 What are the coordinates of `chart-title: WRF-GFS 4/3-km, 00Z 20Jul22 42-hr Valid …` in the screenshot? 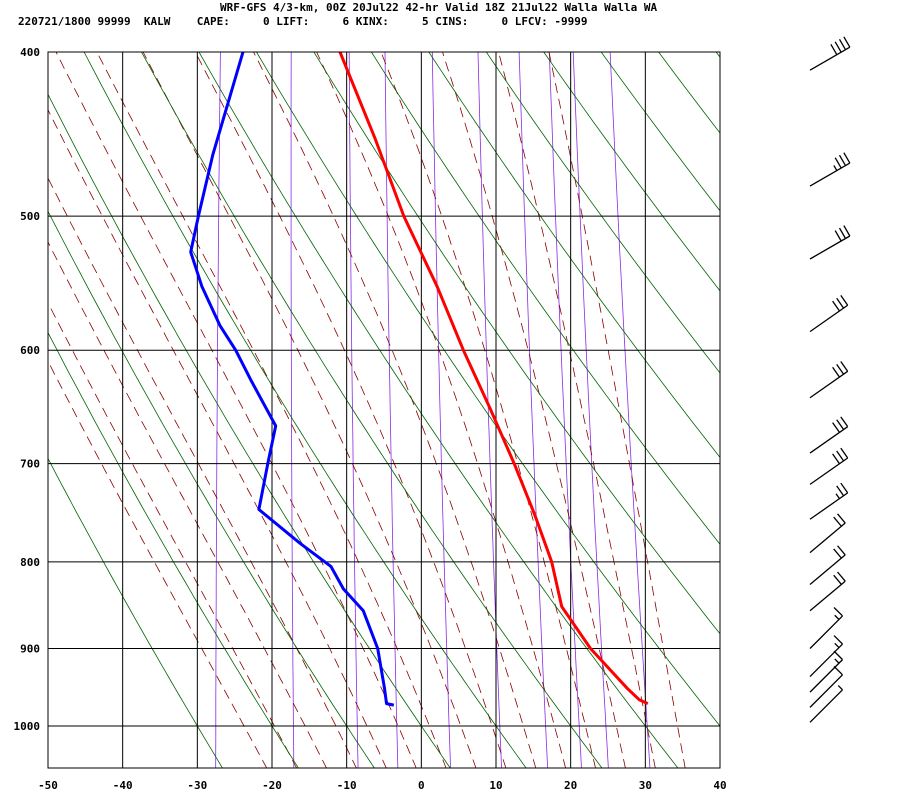 It's located at (439, 7).